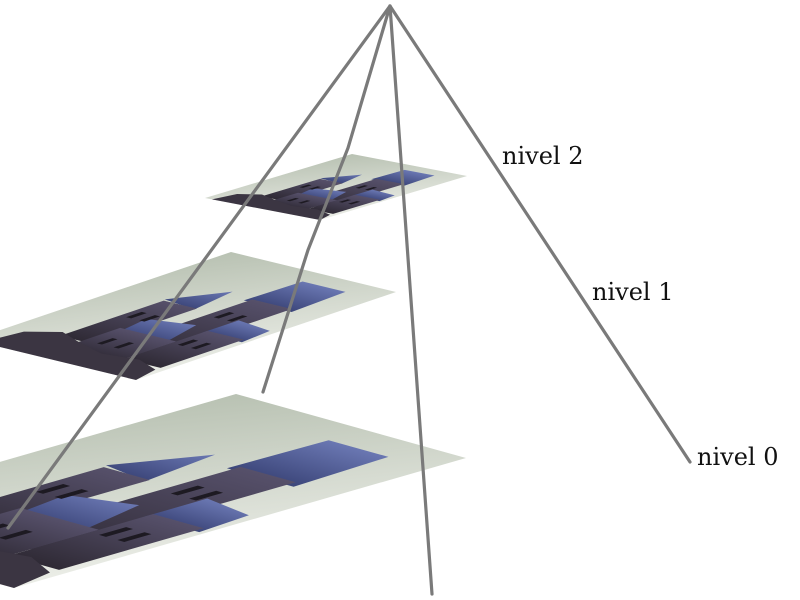 Image resolution: width=800 pixels, height=600 pixels. What do you see at coordinates (336, 187) in the screenshot?
I see `level-2-plane` at bounding box center [336, 187].